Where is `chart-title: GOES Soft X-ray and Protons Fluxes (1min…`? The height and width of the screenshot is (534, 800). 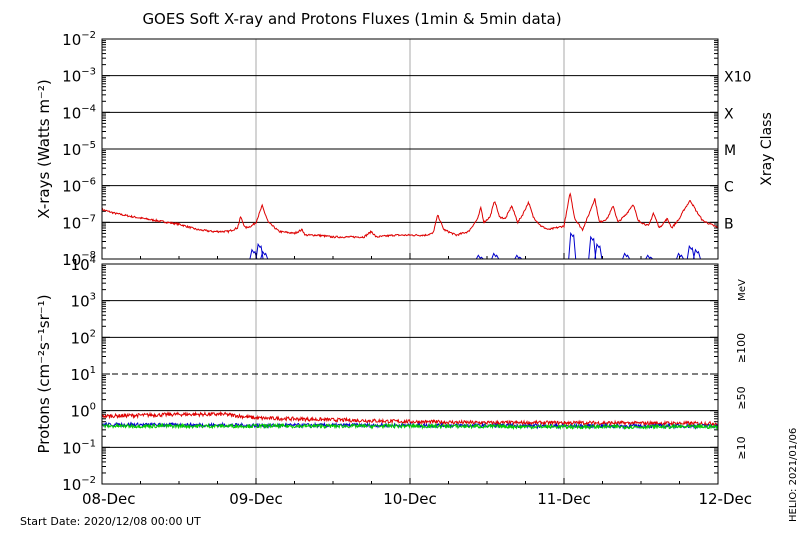
chart-title: GOES Soft X-ray and Protons Fluxes (1min… is located at coordinates (351, 19).